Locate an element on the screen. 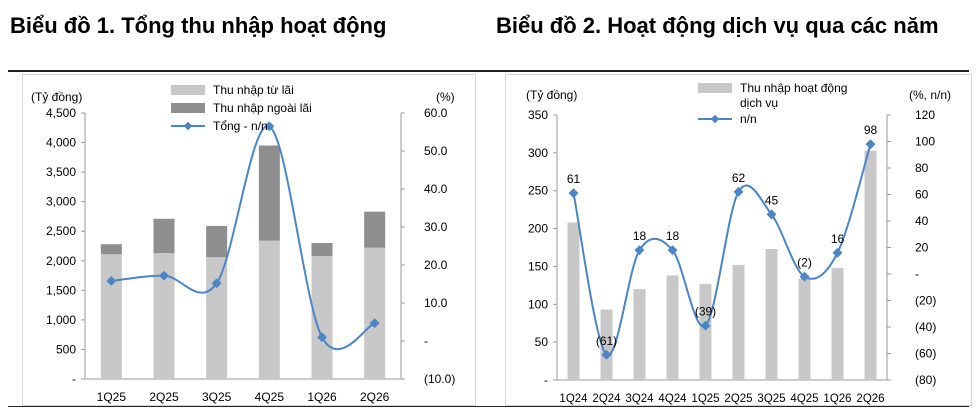 The image size is (977, 412). chart2-right-tick-label: (60) is located at coordinates (925, 354).